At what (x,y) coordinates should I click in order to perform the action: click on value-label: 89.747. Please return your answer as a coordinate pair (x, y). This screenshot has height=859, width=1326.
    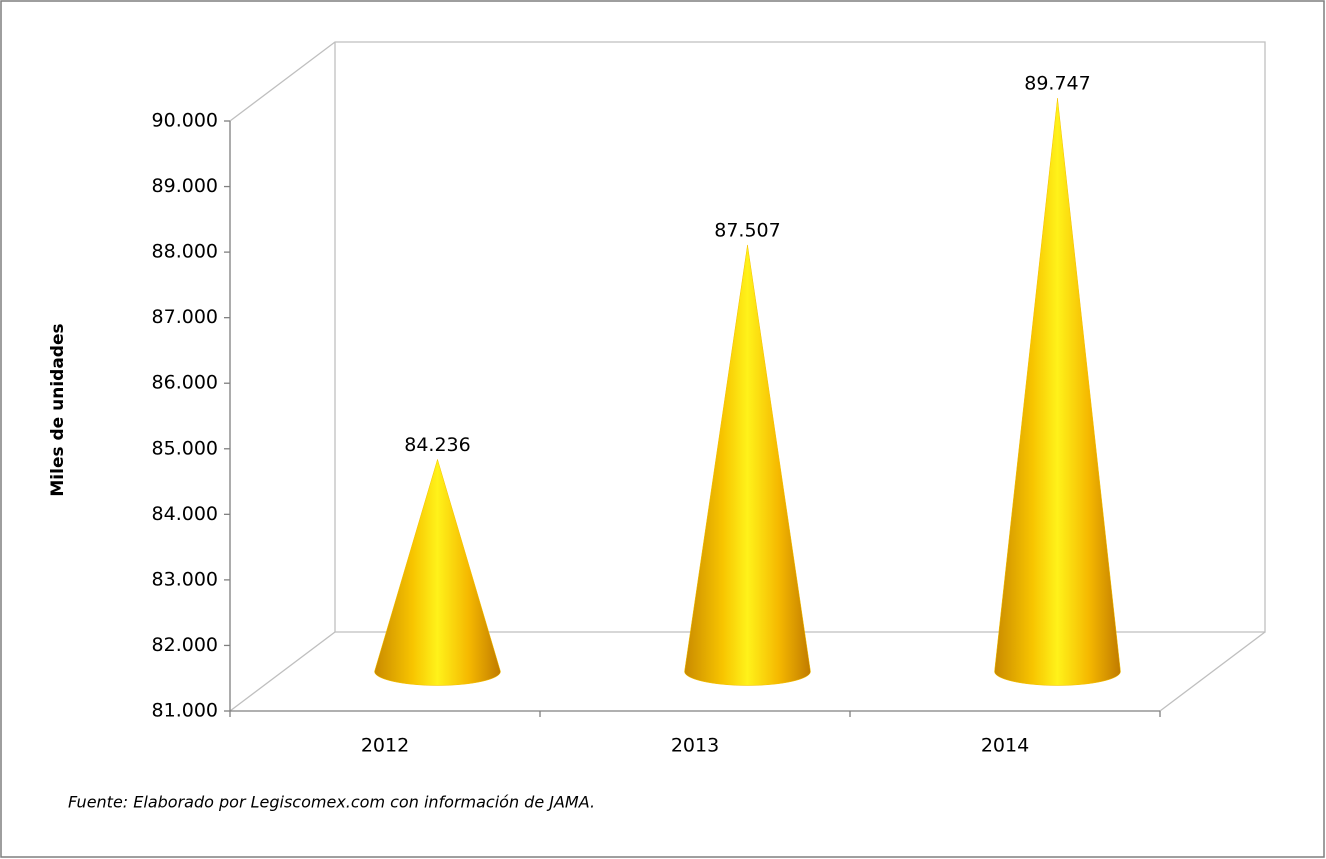
    Looking at the image, I should click on (1057, 84).